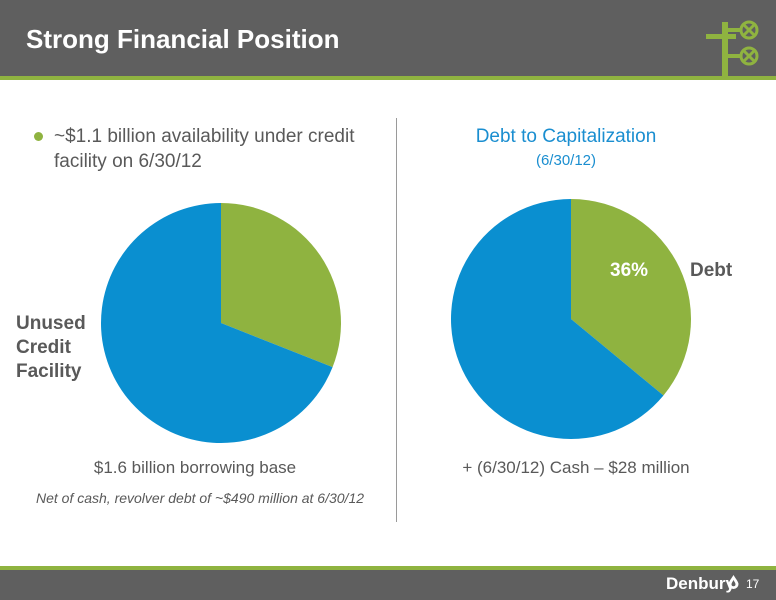 Image resolution: width=776 pixels, height=600 pixels. Describe the element at coordinates (753, 584) in the screenshot. I see `page-number: 17` at that location.